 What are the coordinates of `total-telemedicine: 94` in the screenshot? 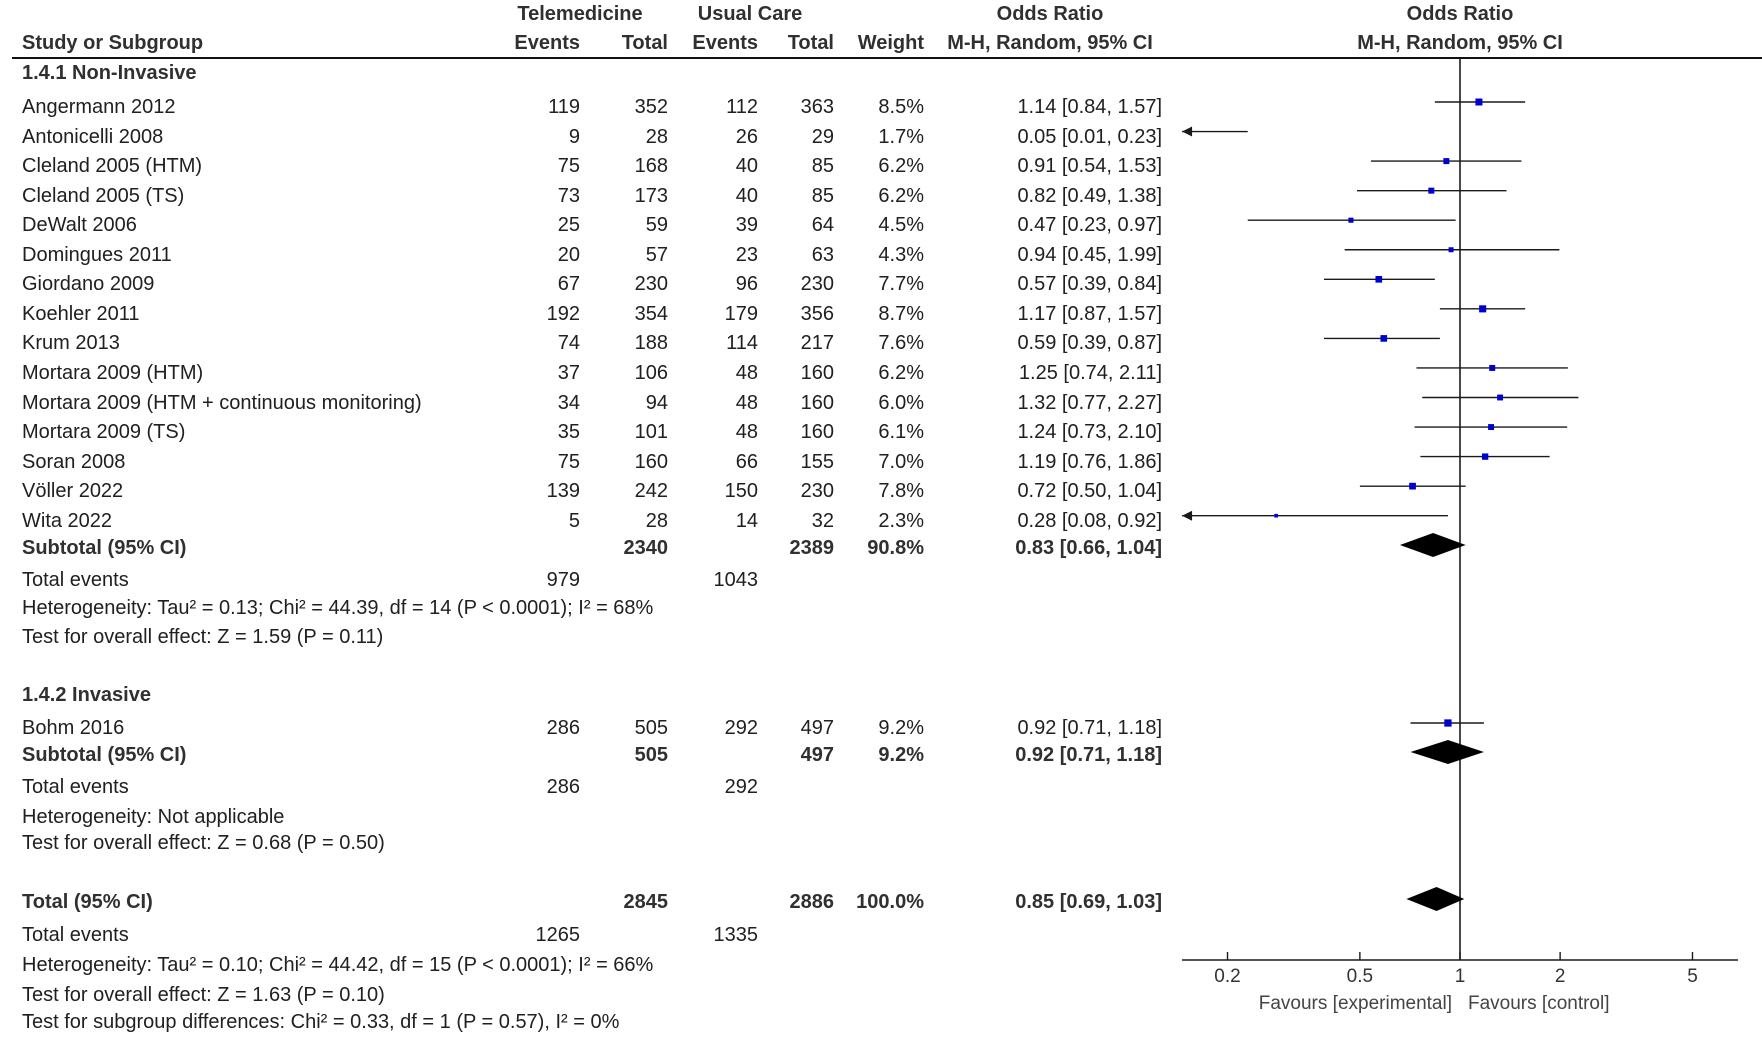 It's located at (656, 402).